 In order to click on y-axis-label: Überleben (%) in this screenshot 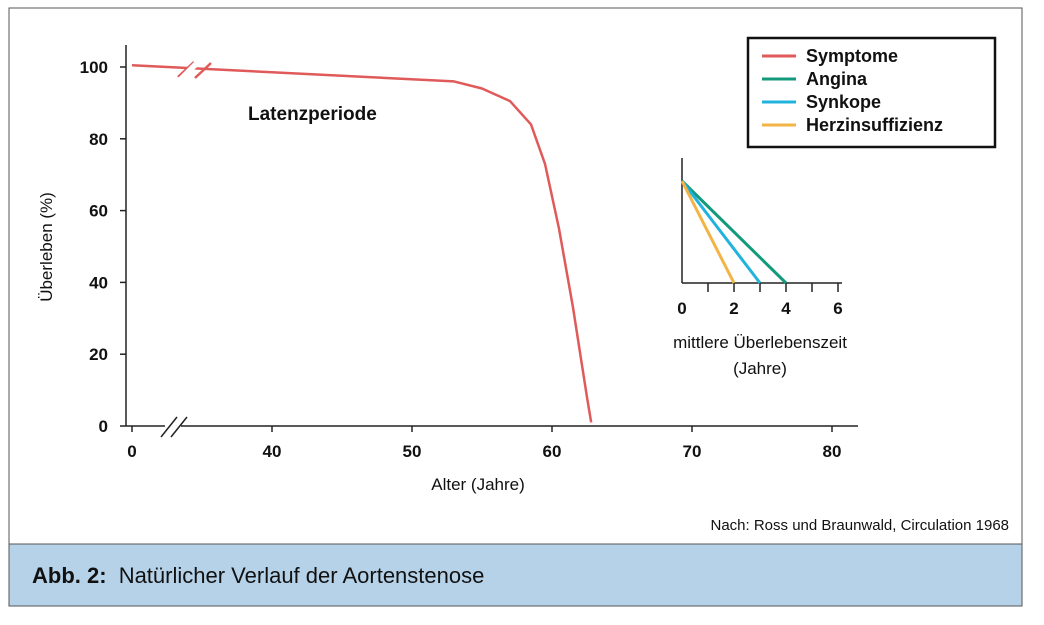, I will do `click(46, 247)`.